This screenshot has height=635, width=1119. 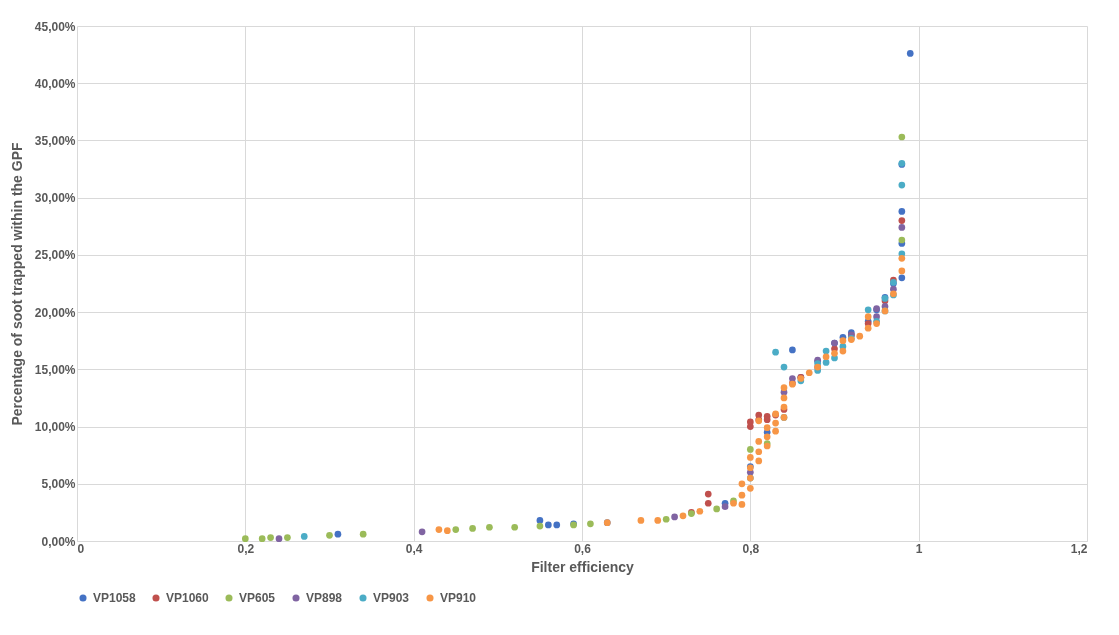 I want to click on x-tick-label: 0,8, so click(x=751, y=548).